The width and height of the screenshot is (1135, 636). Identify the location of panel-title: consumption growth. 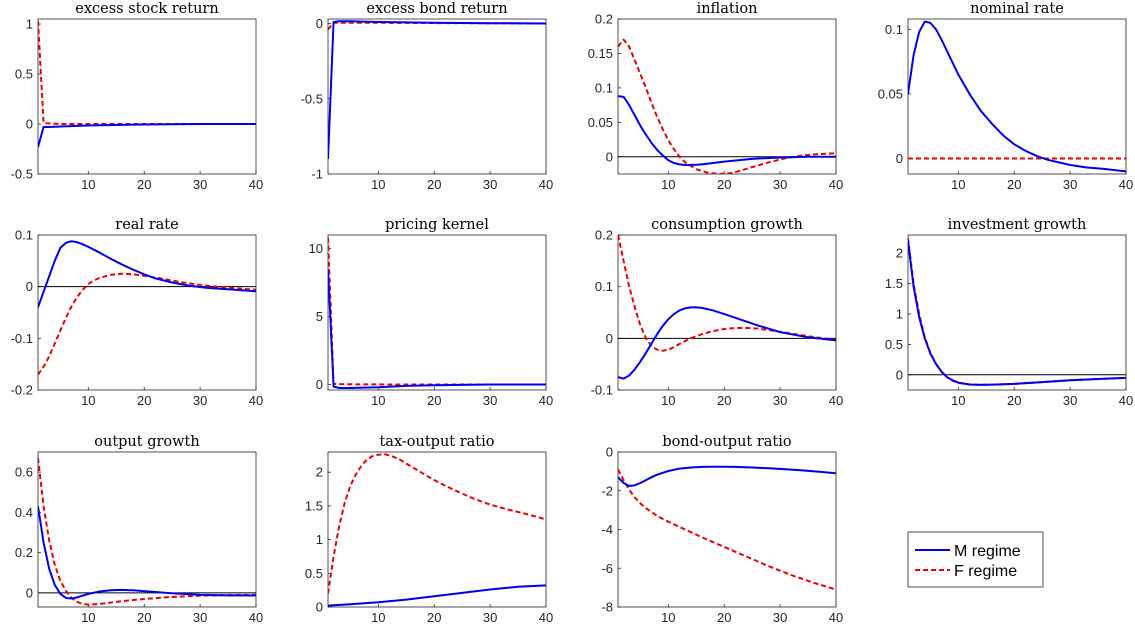
(727, 225).